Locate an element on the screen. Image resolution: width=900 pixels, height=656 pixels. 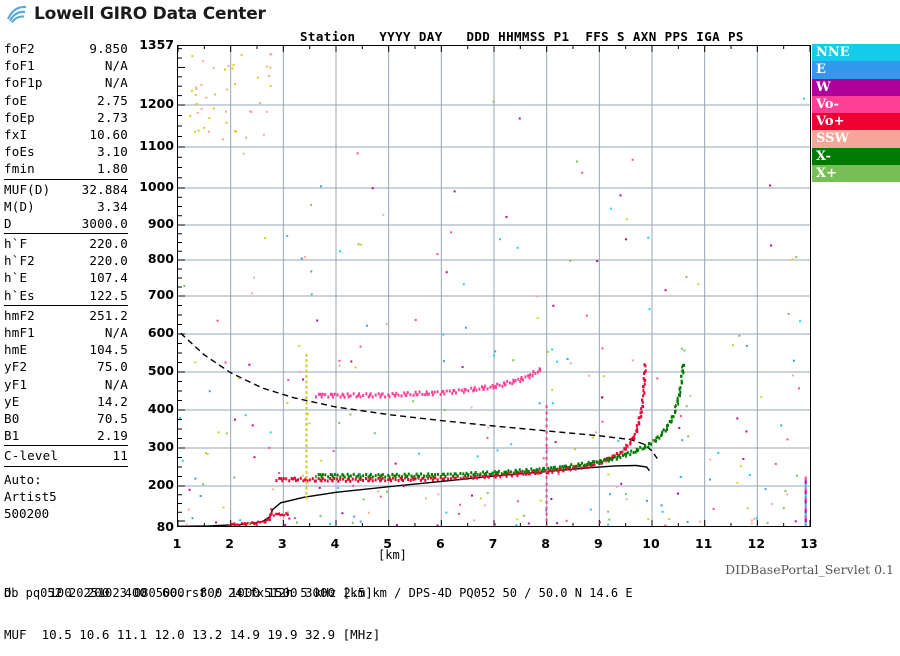
giro-wave-logo-icon is located at coordinates (18, 14).